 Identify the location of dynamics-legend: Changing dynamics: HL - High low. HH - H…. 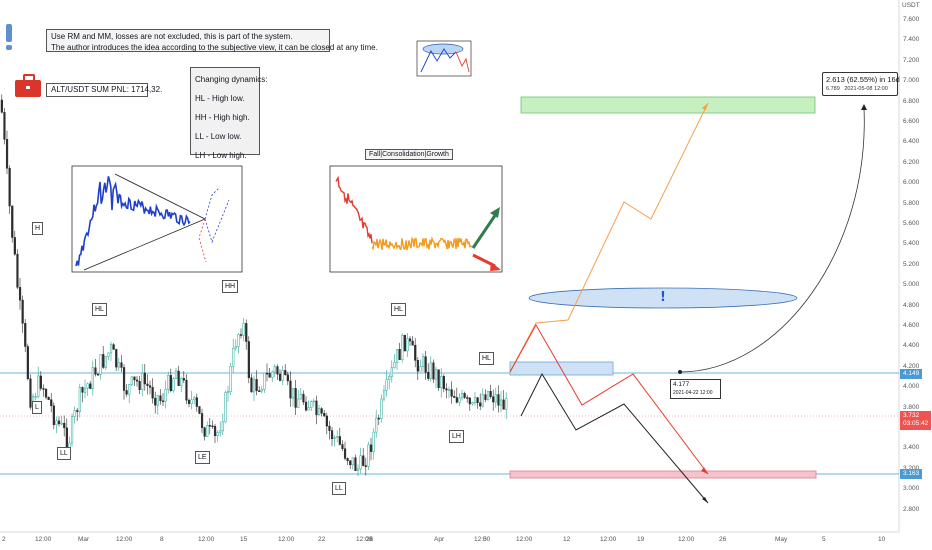
(229, 113).